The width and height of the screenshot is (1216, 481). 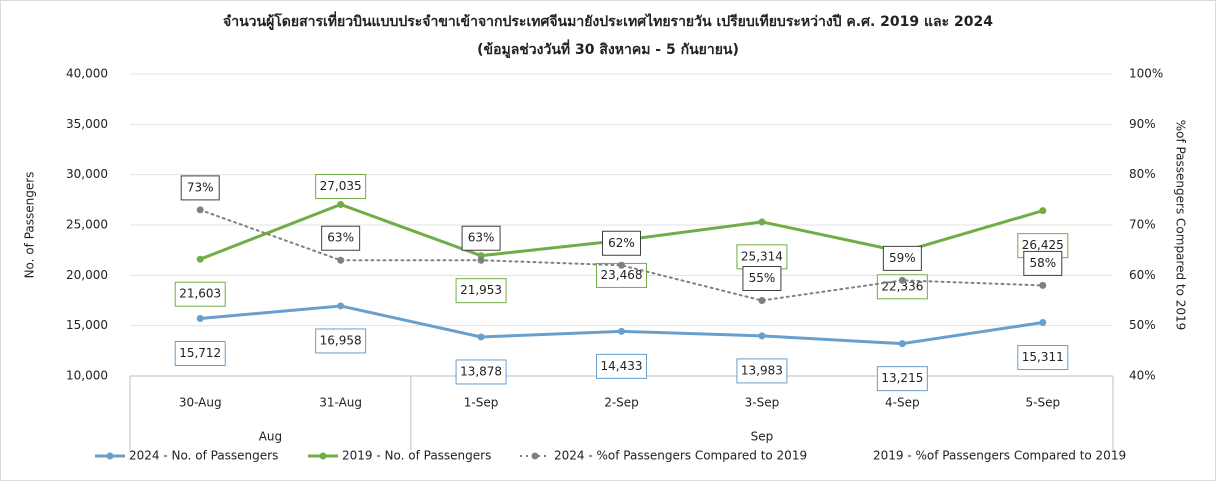 What do you see at coordinates (270, 437) in the screenshot?
I see `group-label: Aug` at bounding box center [270, 437].